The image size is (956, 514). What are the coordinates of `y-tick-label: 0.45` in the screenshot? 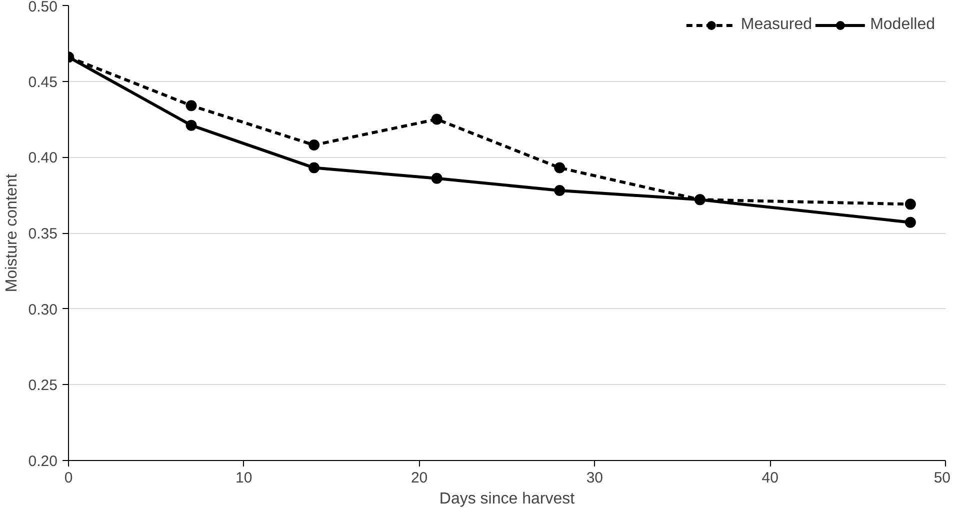 It's located at (43, 82).